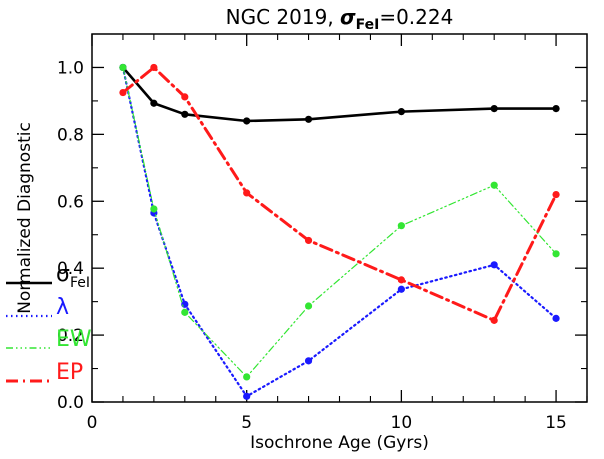 This screenshot has width=604, height=459. What do you see at coordinates (70, 135) in the screenshot?
I see `y-tick-label: 0.8` at bounding box center [70, 135].